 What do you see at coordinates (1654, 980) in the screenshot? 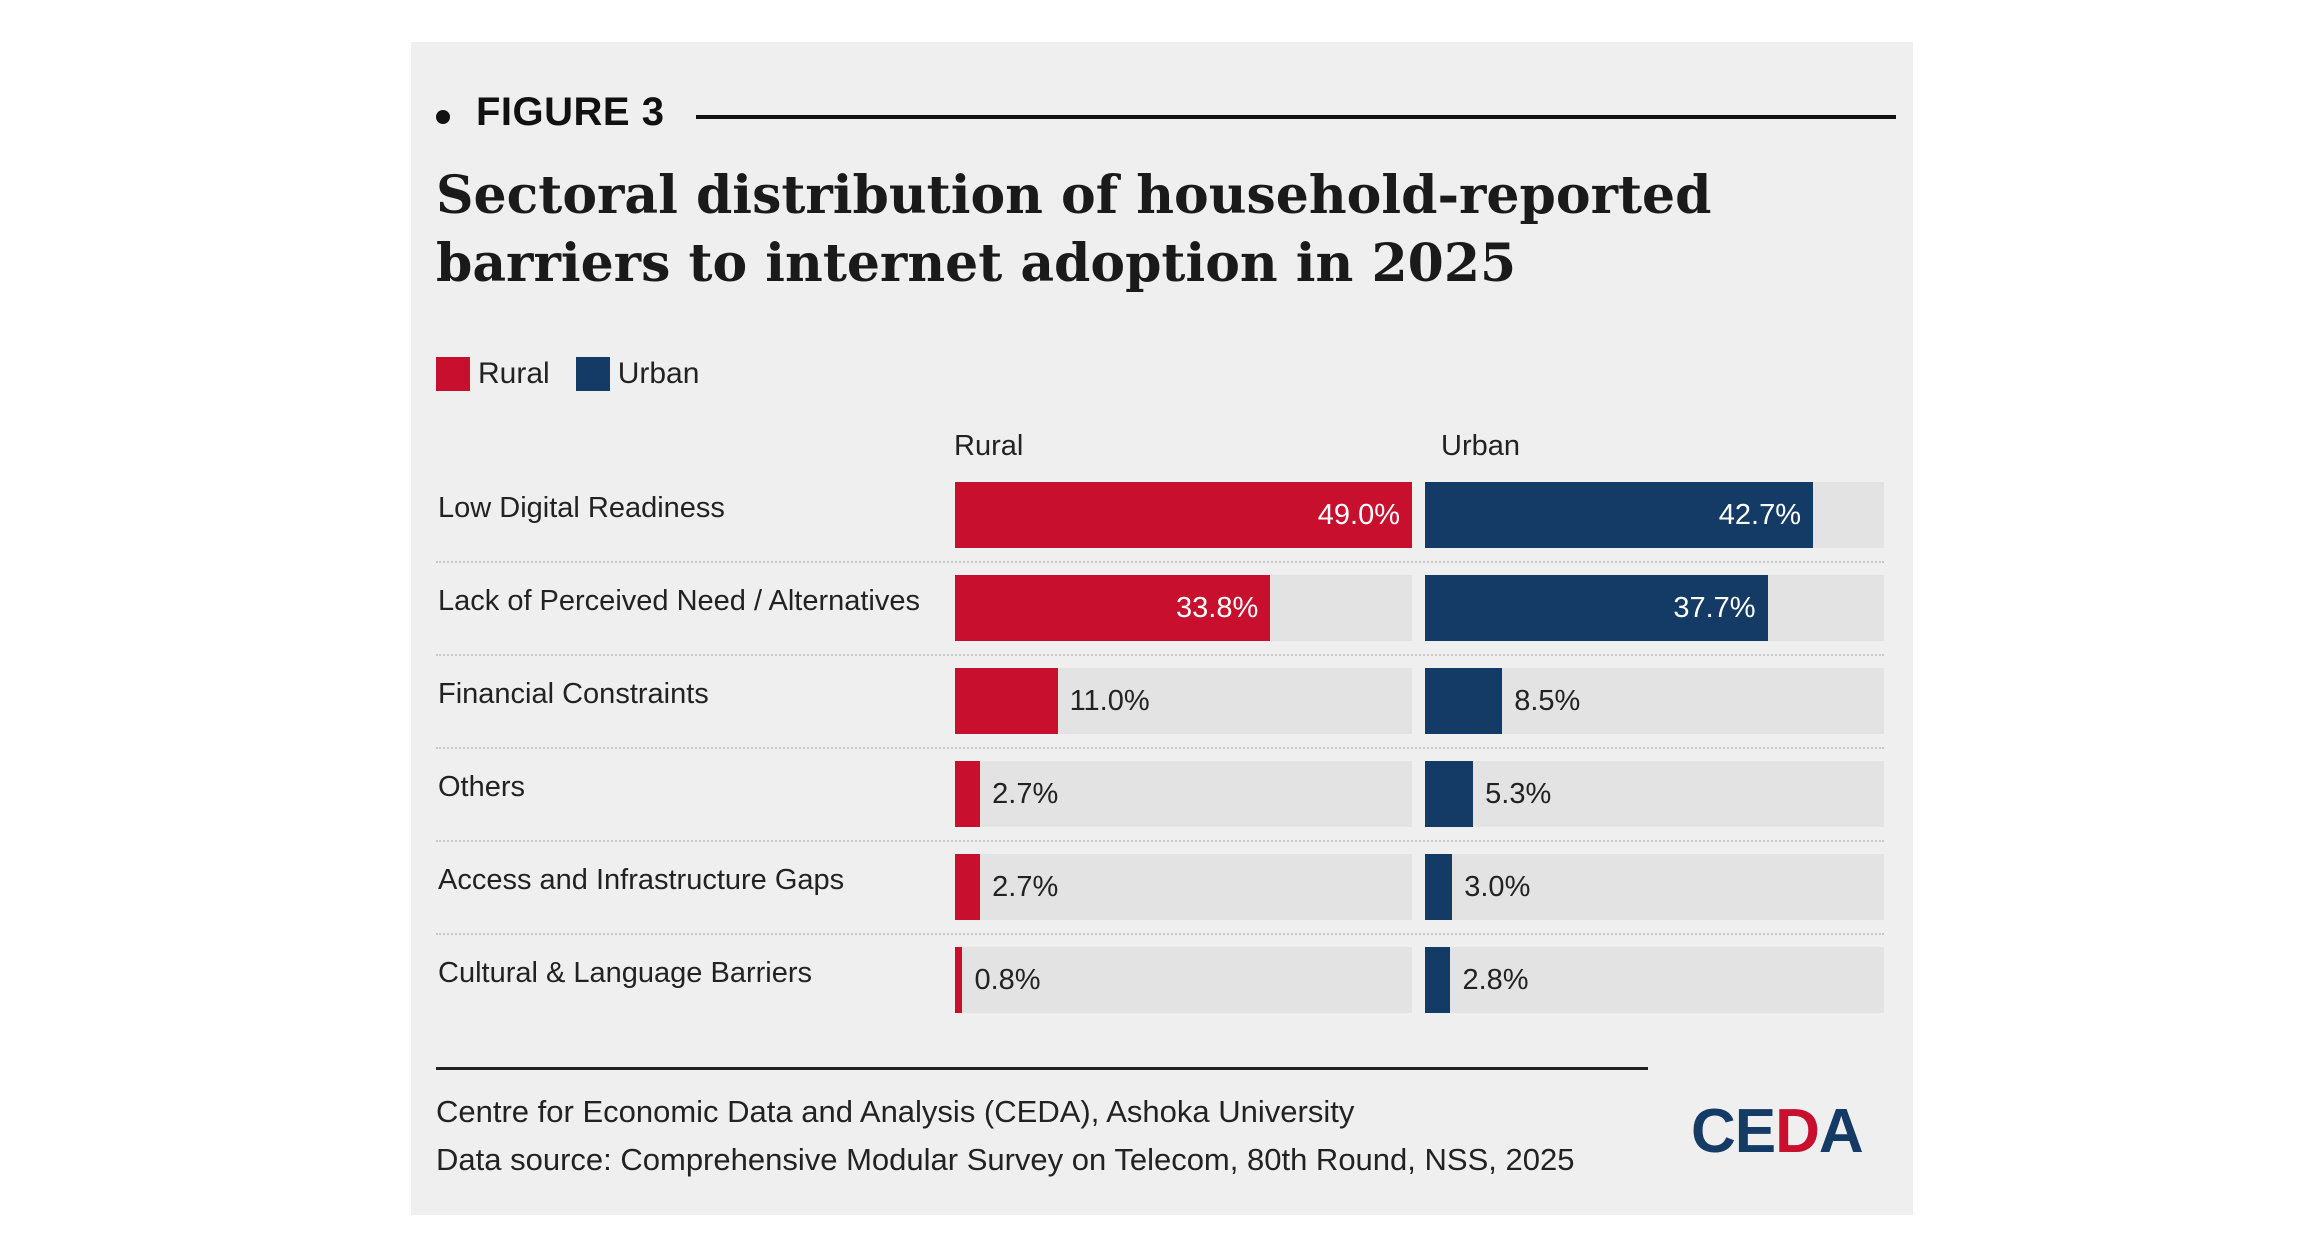
I see `bar-track-urban: 2.8%` at bounding box center [1654, 980].